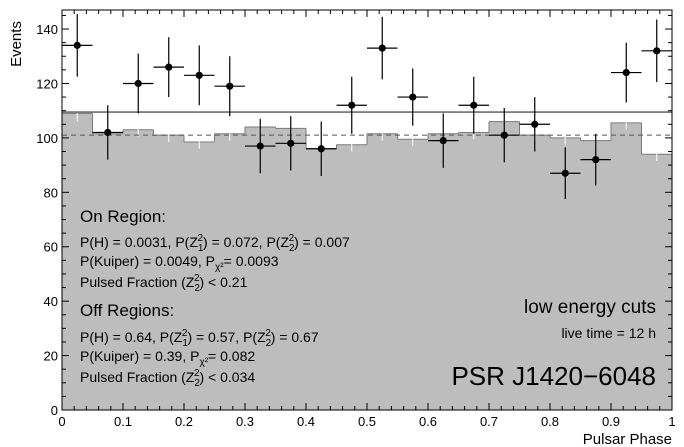 The width and height of the screenshot is (684, 447). I want to click on y-tick-label: 100, so click(47, 138).